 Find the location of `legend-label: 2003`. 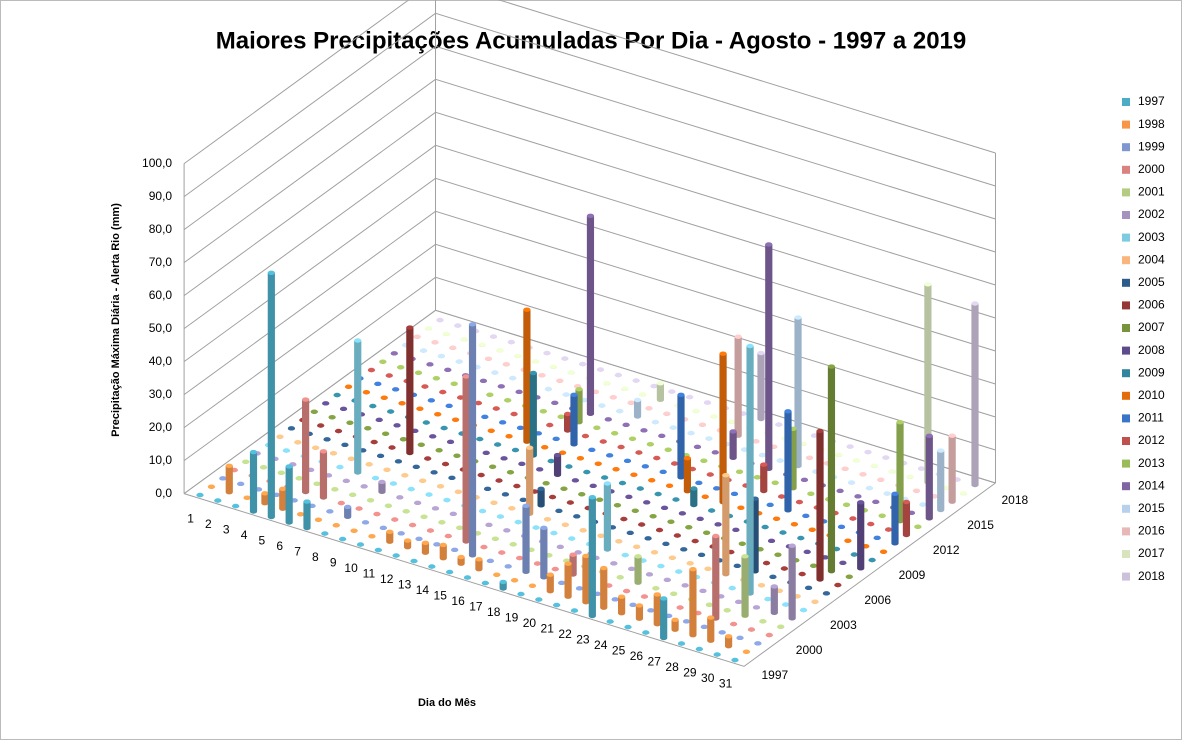

legend-label: 2003 is located at coordinates (1151, 237).